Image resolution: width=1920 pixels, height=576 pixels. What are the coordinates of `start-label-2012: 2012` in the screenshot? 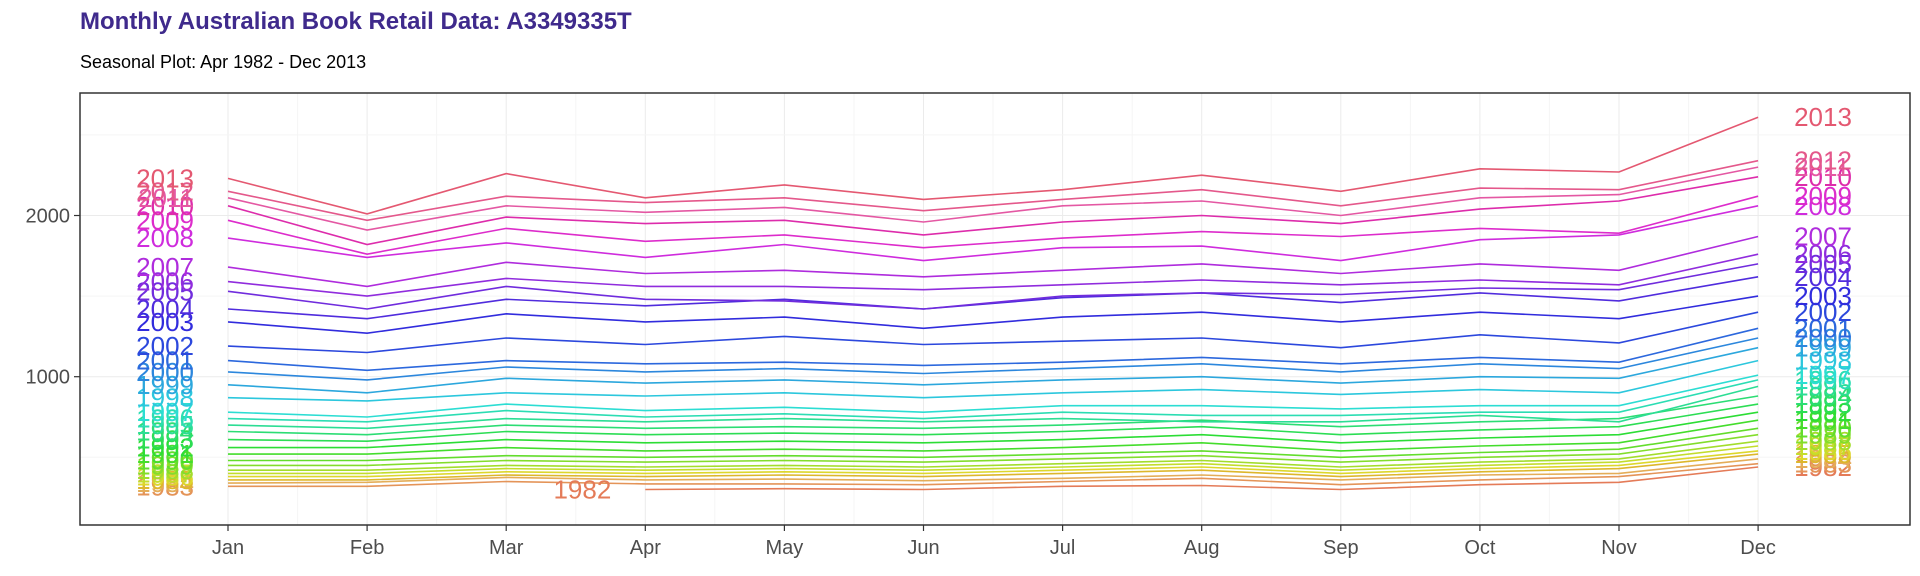 It's located at (165, 191).